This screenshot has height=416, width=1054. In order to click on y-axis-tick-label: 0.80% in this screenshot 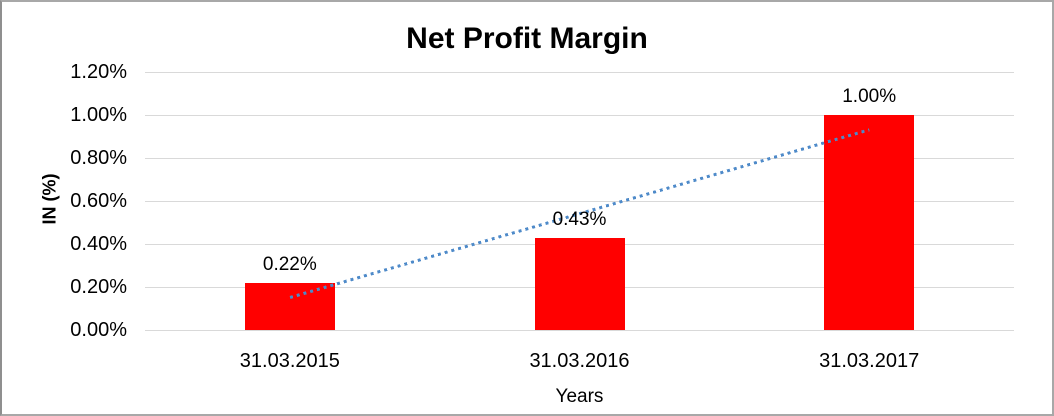, I will do `click(98, 158)`.